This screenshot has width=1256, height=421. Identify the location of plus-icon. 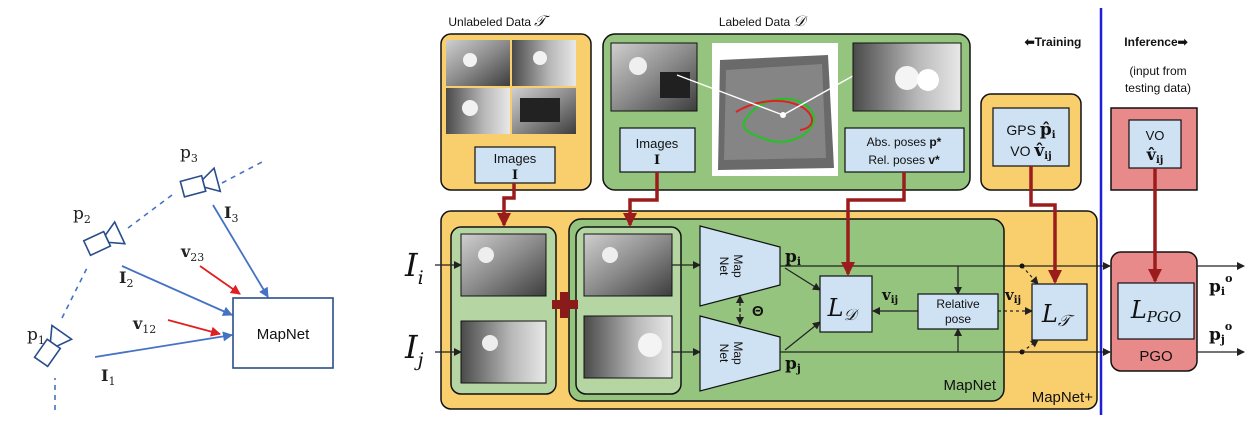
(565, 305).